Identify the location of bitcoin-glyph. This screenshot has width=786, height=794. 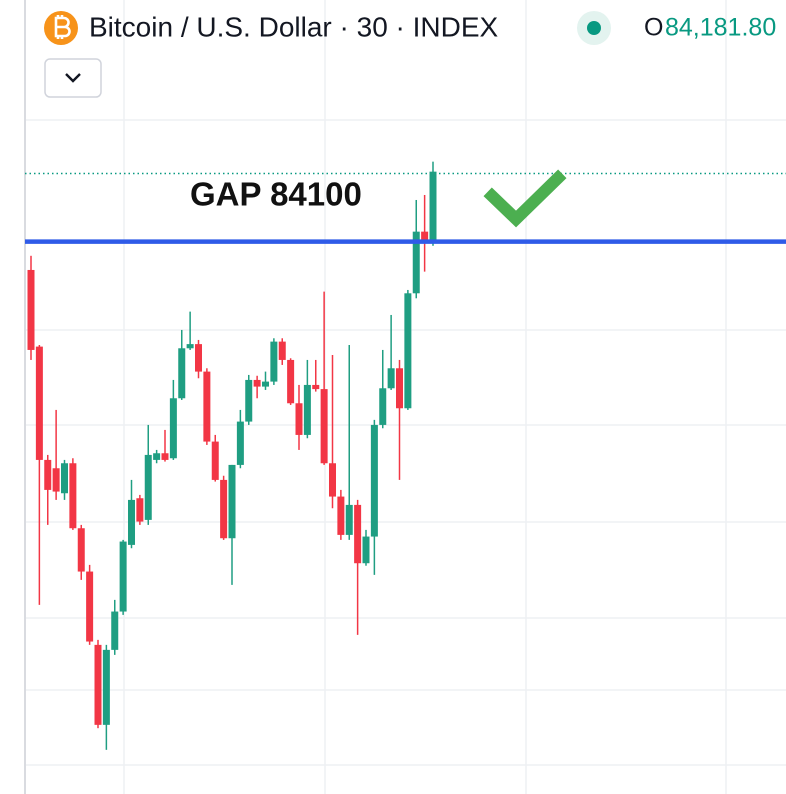
(62, 27).